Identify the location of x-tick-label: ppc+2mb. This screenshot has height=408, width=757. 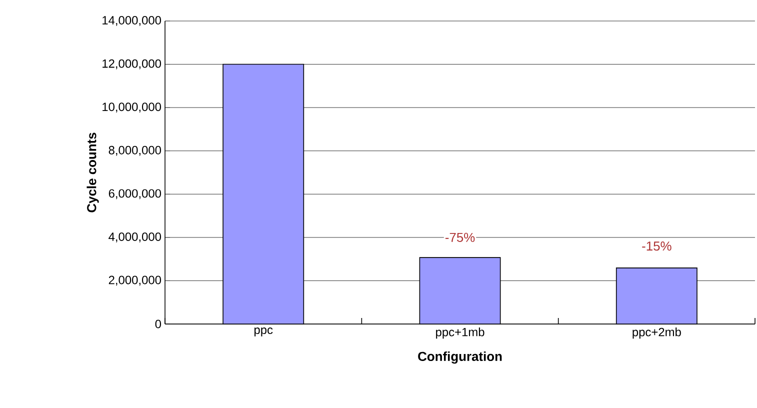
(656, 333).